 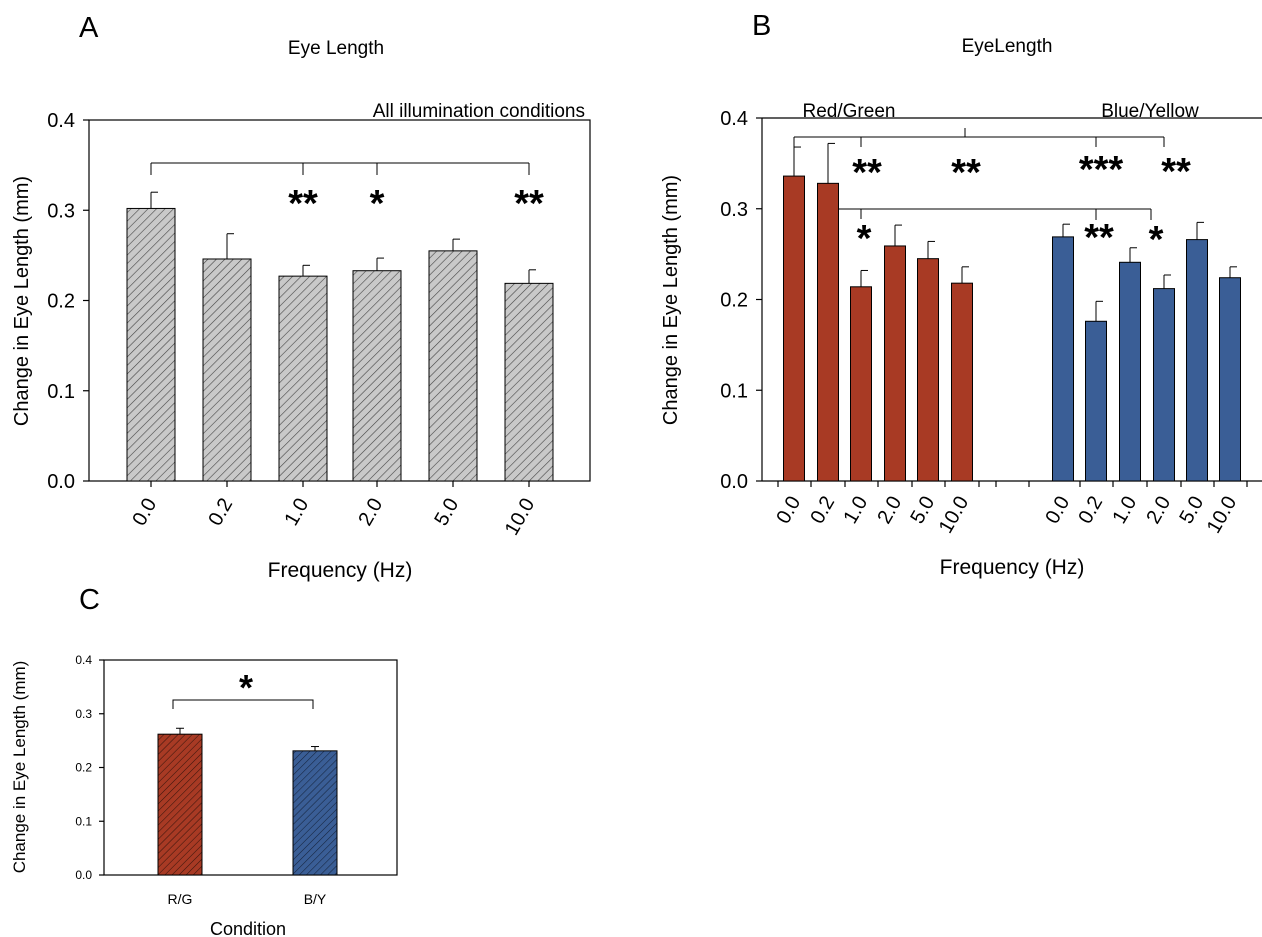 I want to click on panel-b-ylabel: Change in Eye Length (mm), so click(x=671, y=300).